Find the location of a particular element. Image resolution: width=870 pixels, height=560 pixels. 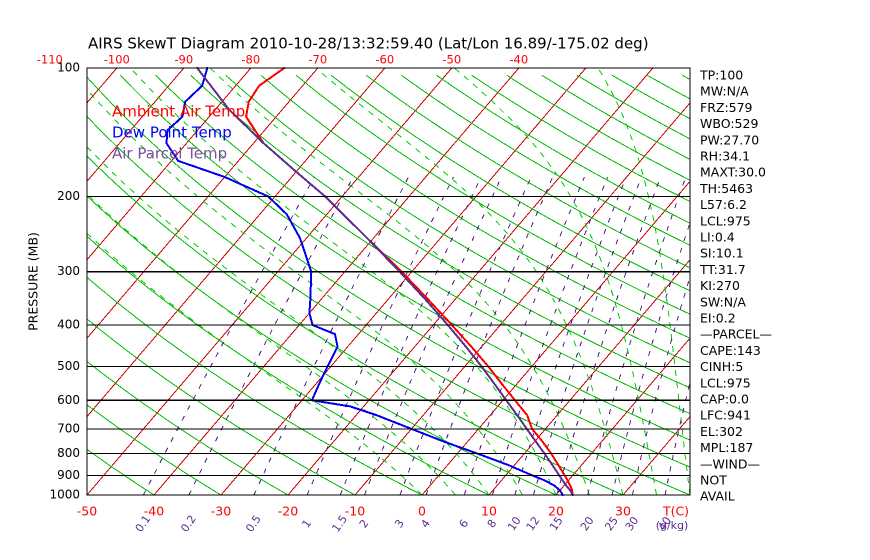

top-axis-tick: -70 is located at coordinates (317, 60).